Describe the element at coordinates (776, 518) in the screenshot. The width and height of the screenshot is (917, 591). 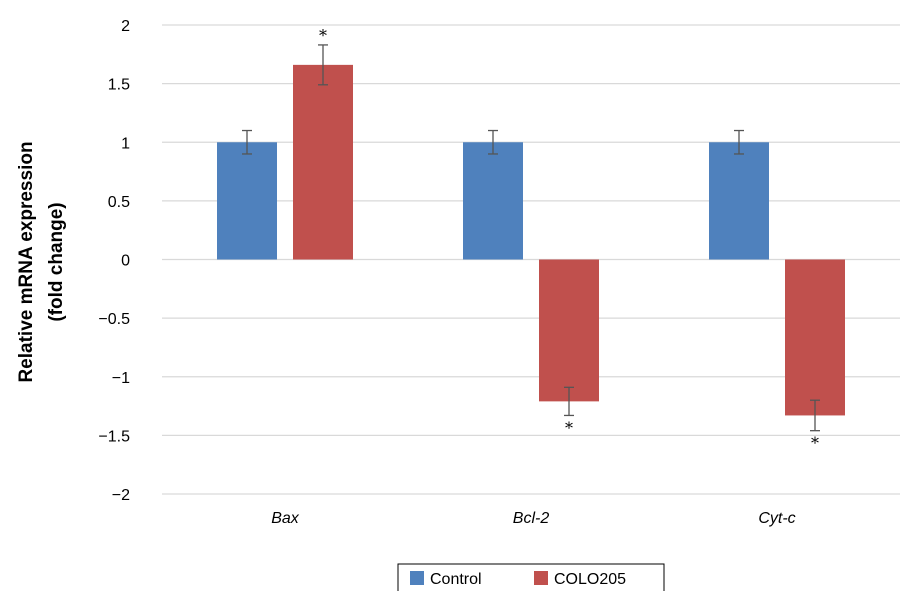
I see `x-tick-label: Cyt-c` at that location.